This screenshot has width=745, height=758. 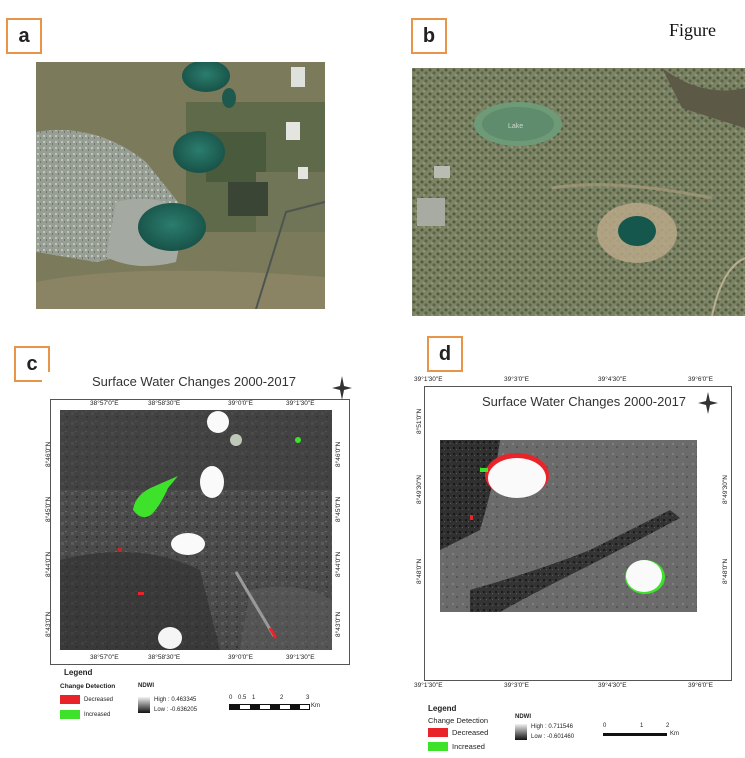 I want to click on panel-label-b: b, so click(x=429, y=36).